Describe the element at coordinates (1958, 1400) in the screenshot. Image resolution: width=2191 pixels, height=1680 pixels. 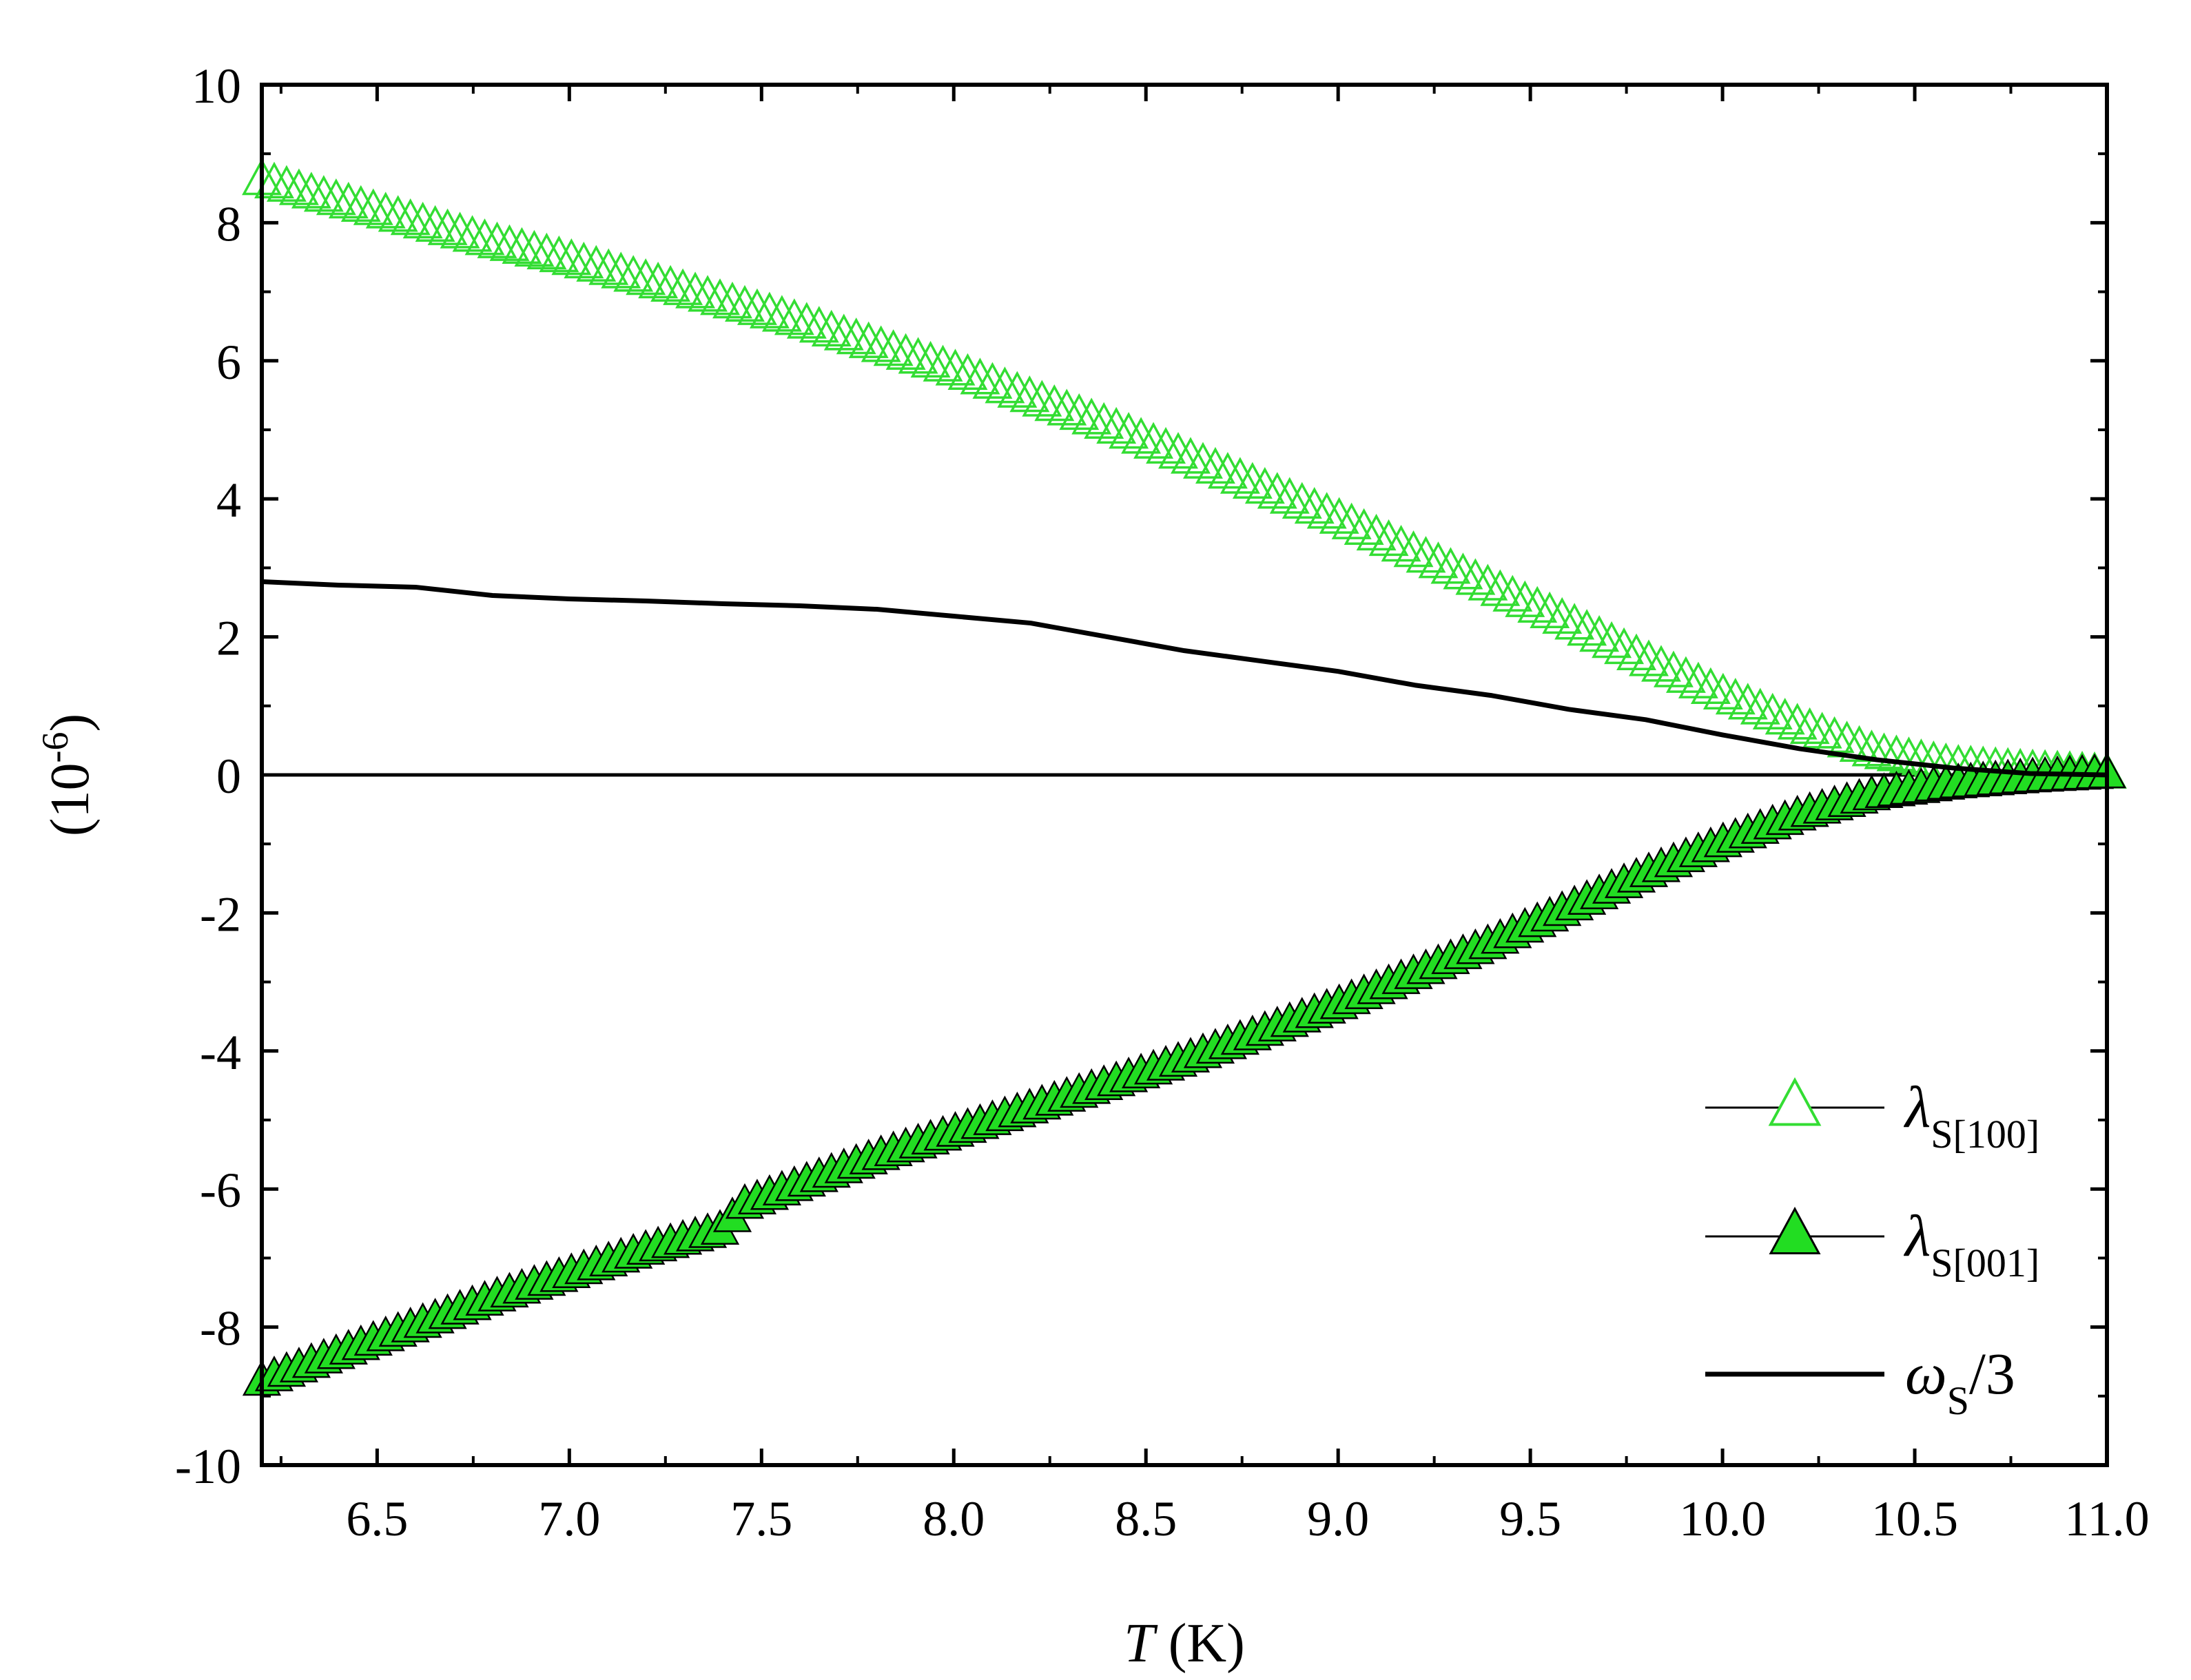
I see `legend-label-subscript: S` at that location.